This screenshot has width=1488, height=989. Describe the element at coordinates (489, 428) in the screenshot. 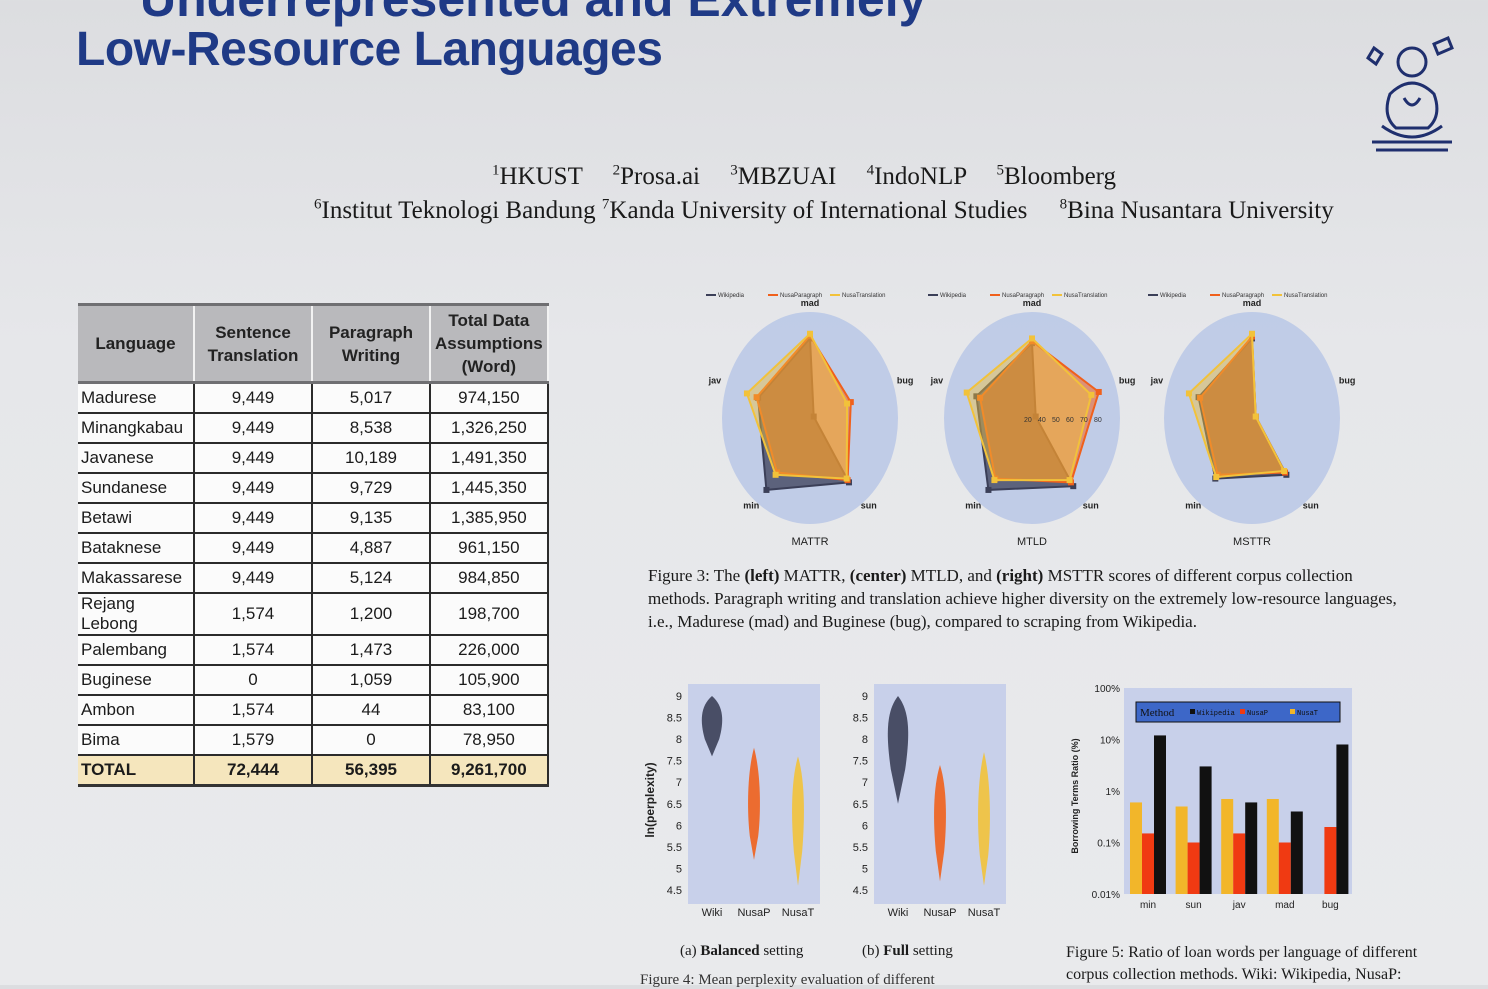

I see `cell-value: 1,326,250` at that location.